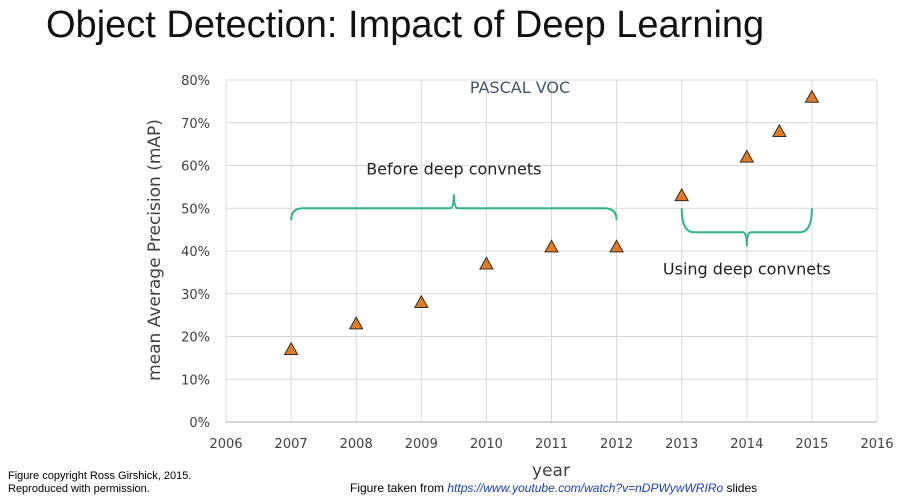  I want to click on annotation-brackets: Before deep convnets Using deep convnets, so click(560, 218).